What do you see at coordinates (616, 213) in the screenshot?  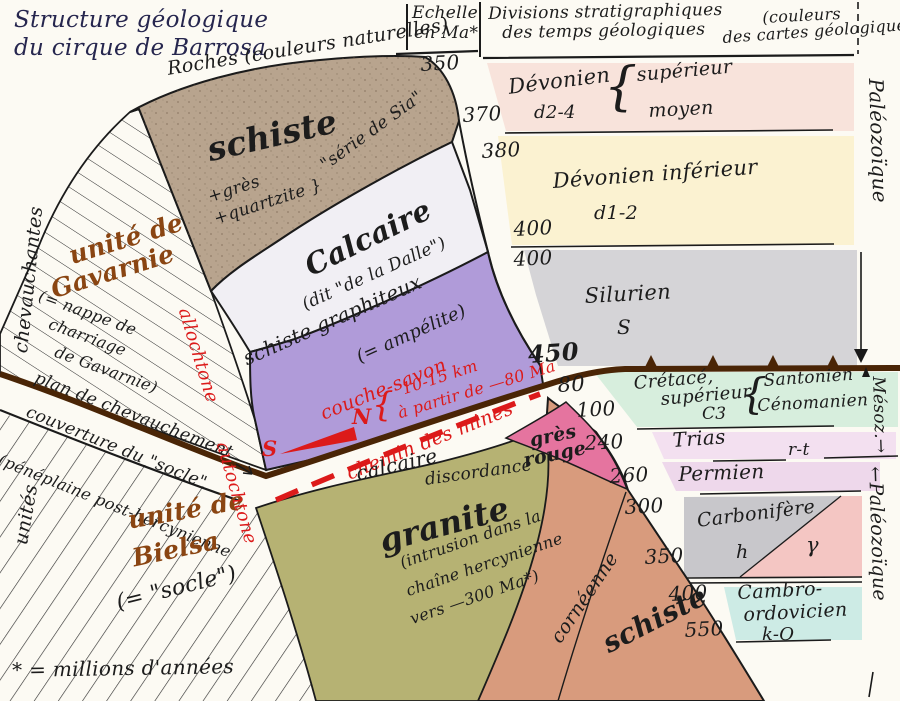 I see `devonien-inferieur-code: d1-2` at bounding box center [616, 213].